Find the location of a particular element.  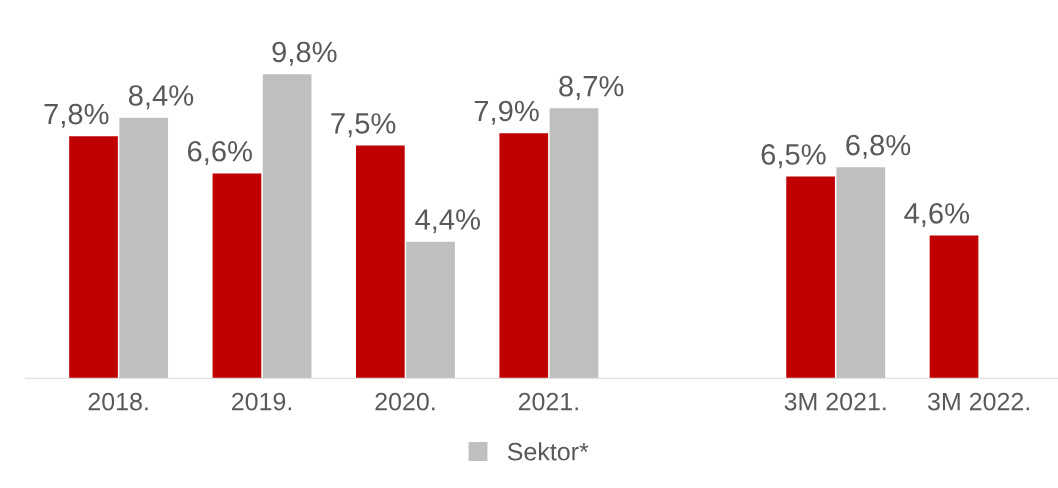

data-label: 7,9% is located at coordinates (506, 112).